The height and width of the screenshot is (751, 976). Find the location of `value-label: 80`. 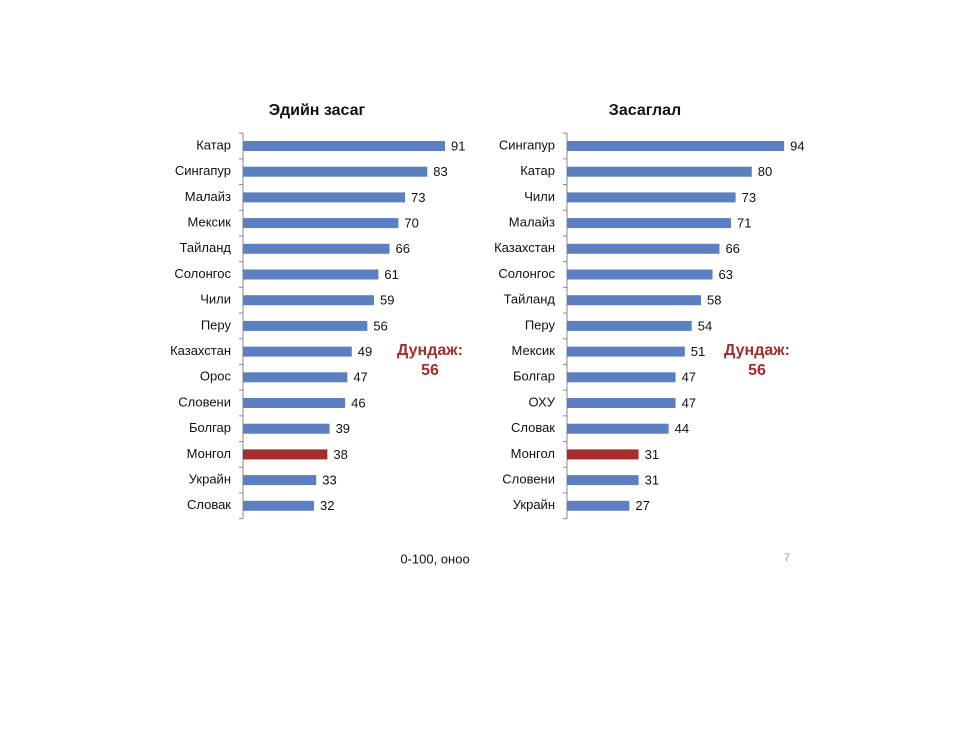

value-label: 80 is located at coordinates (765, 171).